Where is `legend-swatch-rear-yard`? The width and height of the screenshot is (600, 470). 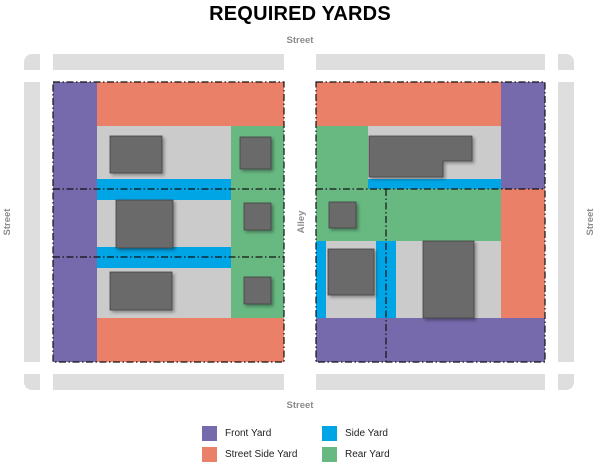 legend-swatch-rear-yard is located at coordinates (329, 454).